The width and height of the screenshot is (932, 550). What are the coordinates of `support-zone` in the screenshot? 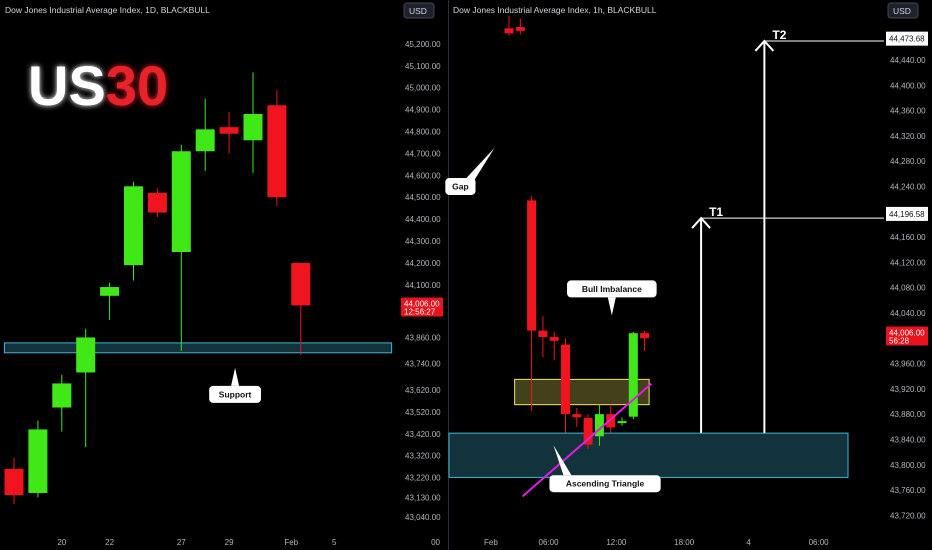 It's located at (198, 348).